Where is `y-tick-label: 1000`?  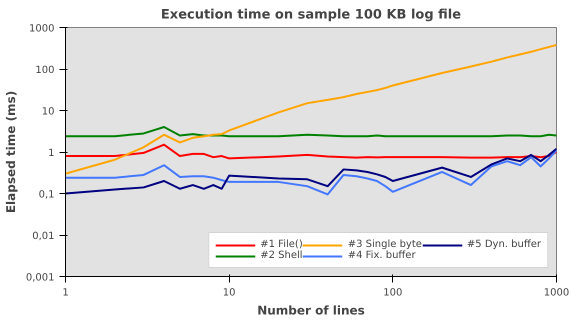 y-tick-label: 1000 is located at coordinates (42, 29).